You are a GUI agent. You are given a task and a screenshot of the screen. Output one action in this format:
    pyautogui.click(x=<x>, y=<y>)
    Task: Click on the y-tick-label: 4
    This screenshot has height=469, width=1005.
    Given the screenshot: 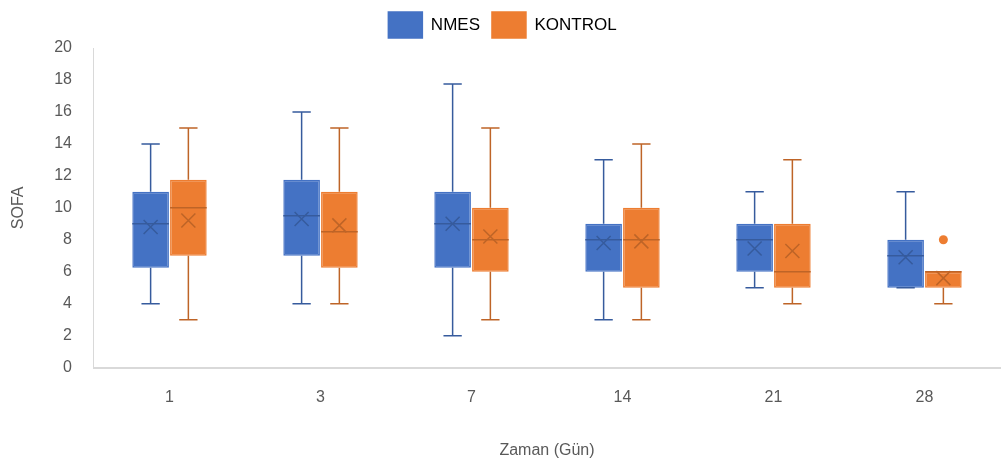 What is the action you would take?
    pyautogui.click(x=68, y=303)
    